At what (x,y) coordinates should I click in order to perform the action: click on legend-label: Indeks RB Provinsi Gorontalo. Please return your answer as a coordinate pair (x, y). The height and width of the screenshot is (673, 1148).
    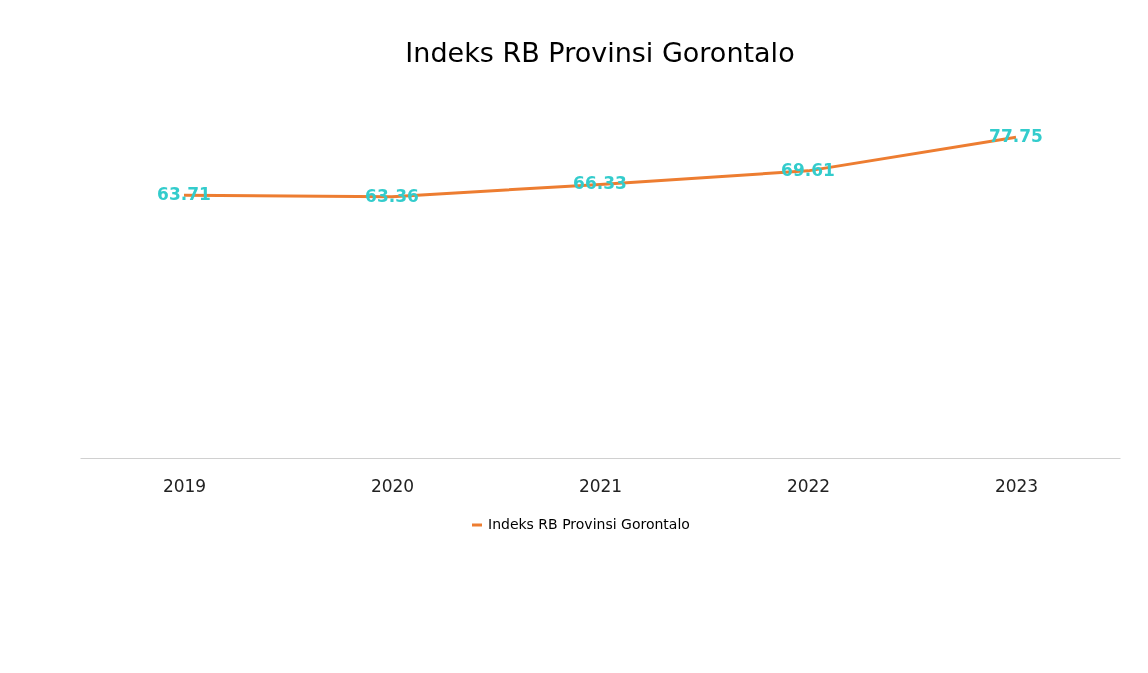
    Looking at the image, I should click on (589, 524).